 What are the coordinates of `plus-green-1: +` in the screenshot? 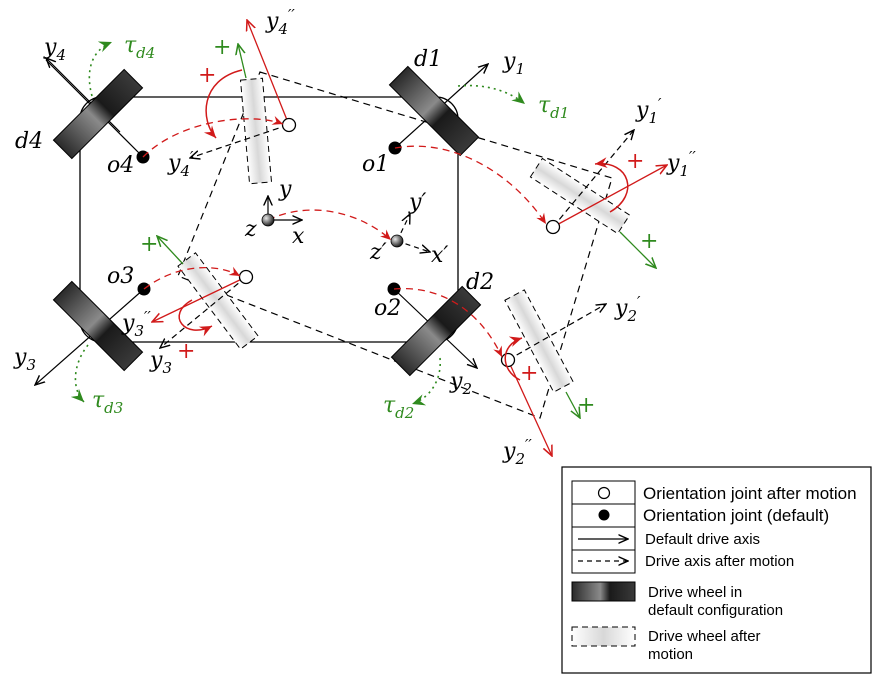 It's located at (649, 241).